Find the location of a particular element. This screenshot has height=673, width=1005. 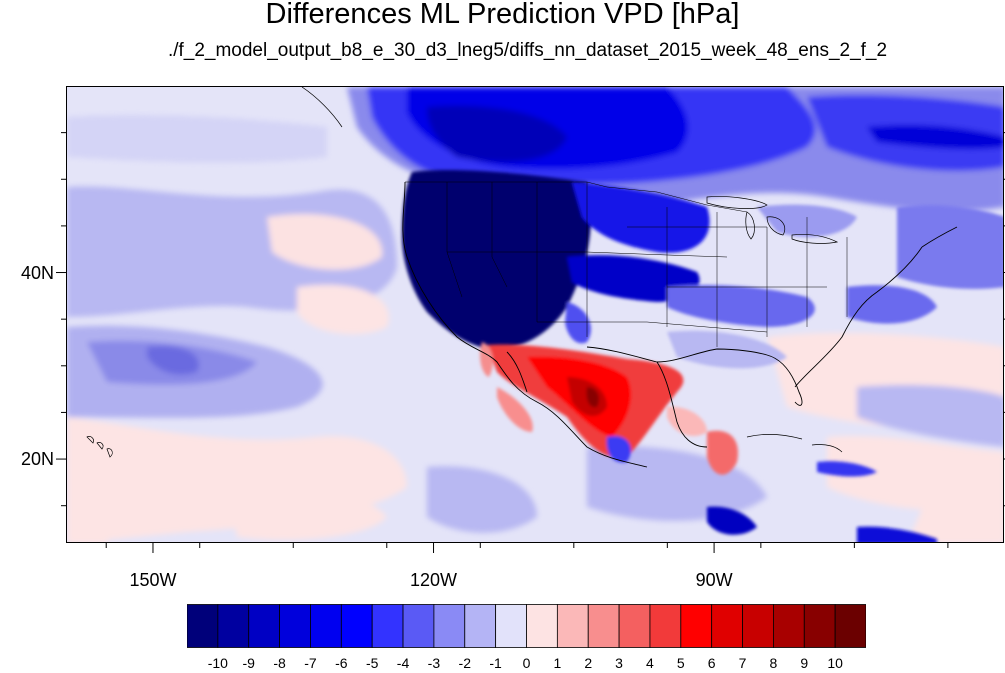

colorbar-tick-label: 5 is located at coordinates (680, 663).